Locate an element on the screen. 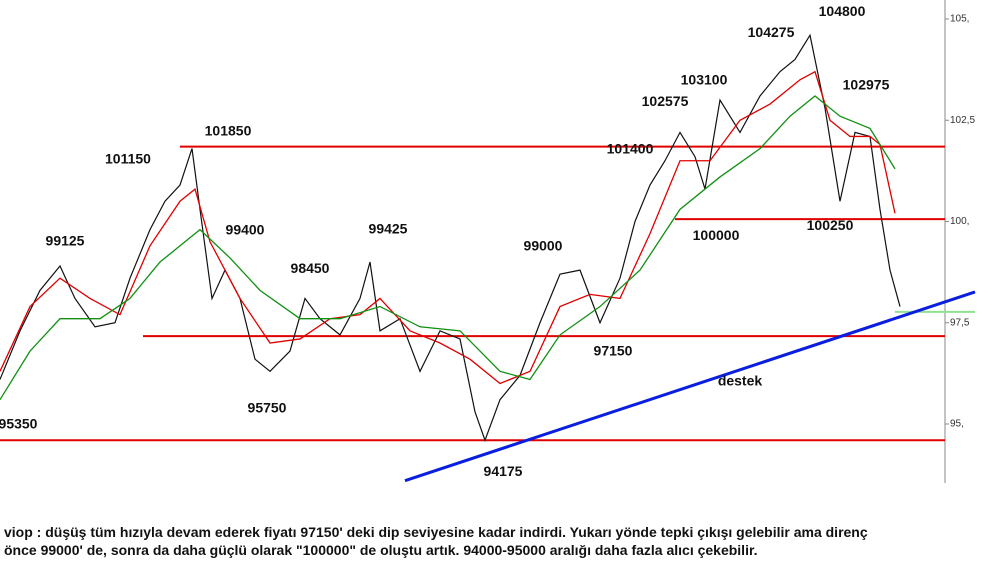 This screenshot has height=571, width=1000. price-annotation: 99125 is located at coordinates (65, 241).